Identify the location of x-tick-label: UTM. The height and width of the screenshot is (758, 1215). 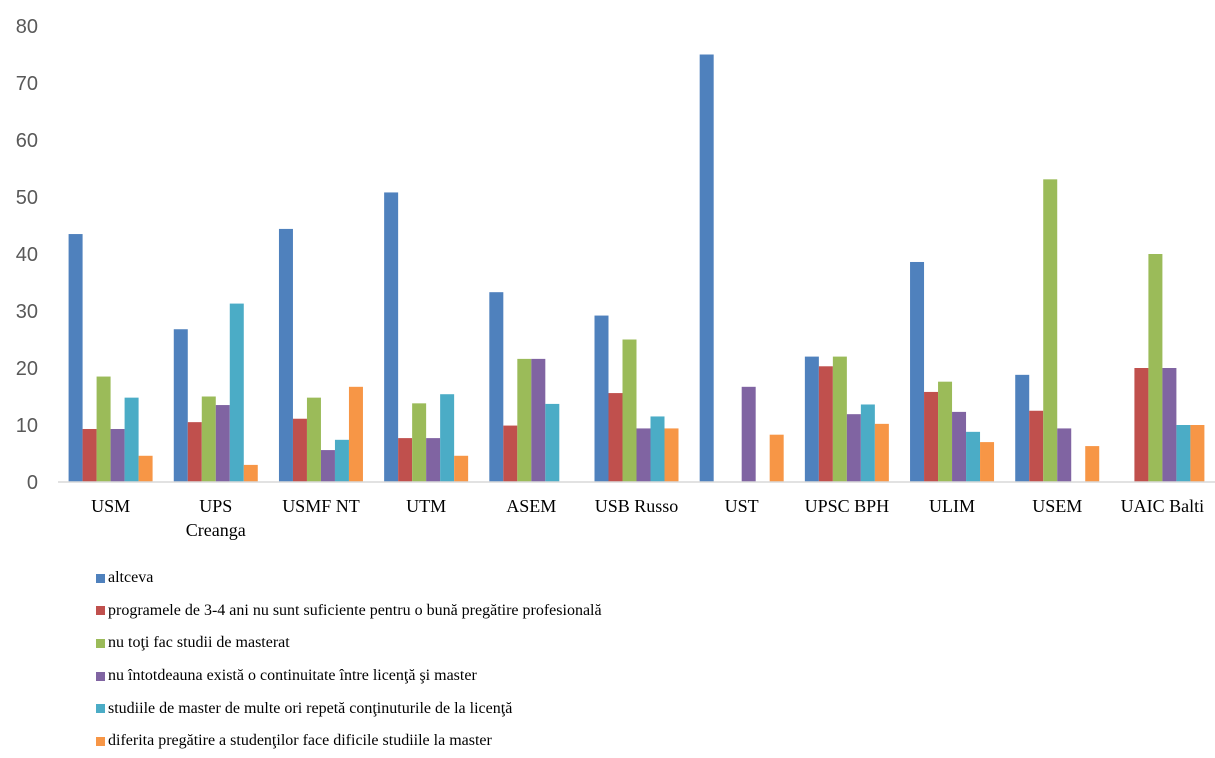
(426, 506).